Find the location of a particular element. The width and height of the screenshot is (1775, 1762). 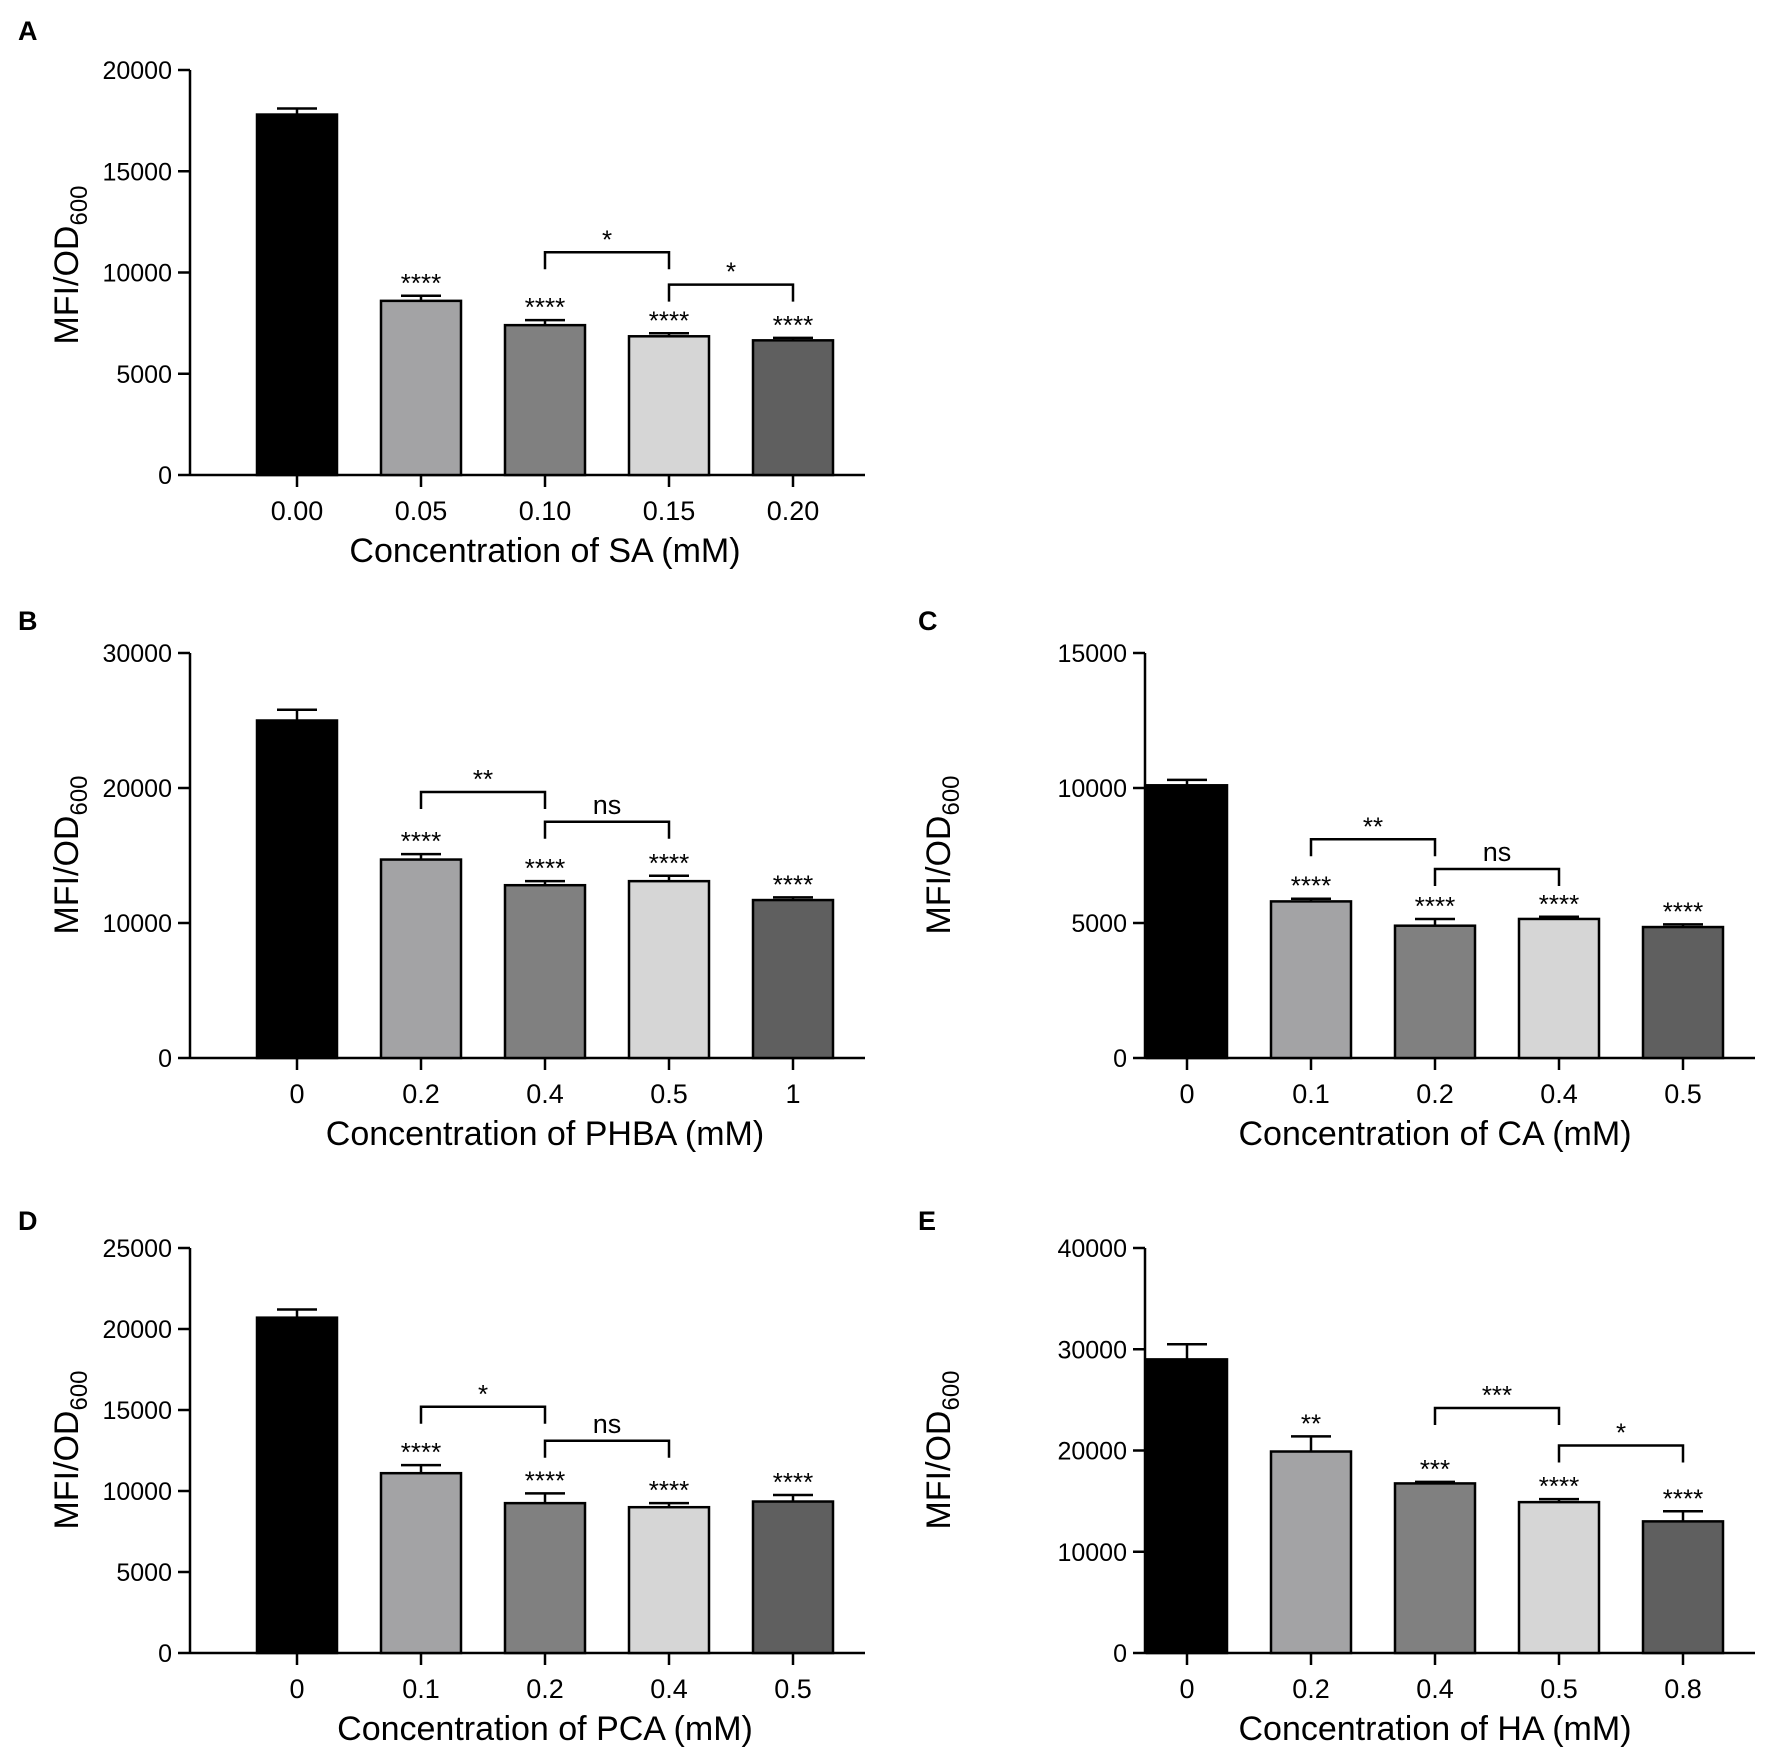

panel-letter: E is located at coordinates (927, 1221).